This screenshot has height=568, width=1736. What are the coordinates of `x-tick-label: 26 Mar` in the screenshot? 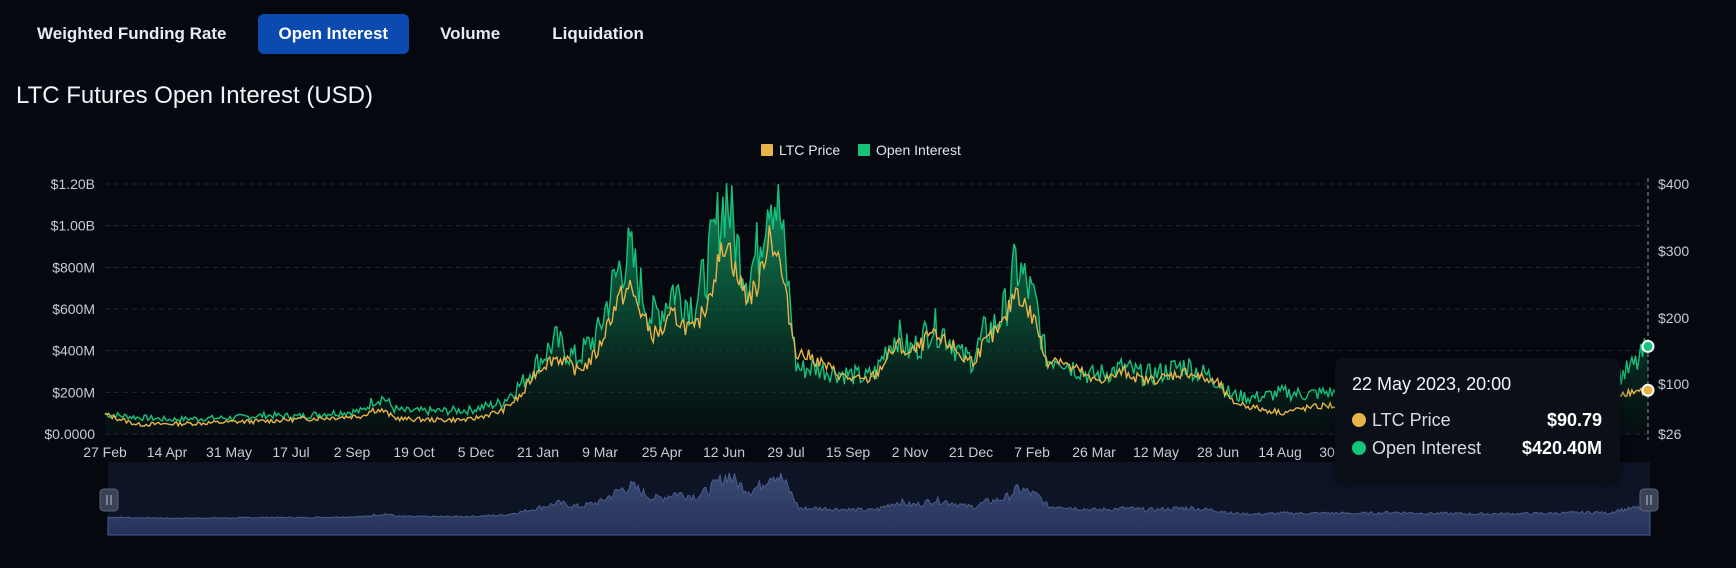 It's located at (1094, 452).